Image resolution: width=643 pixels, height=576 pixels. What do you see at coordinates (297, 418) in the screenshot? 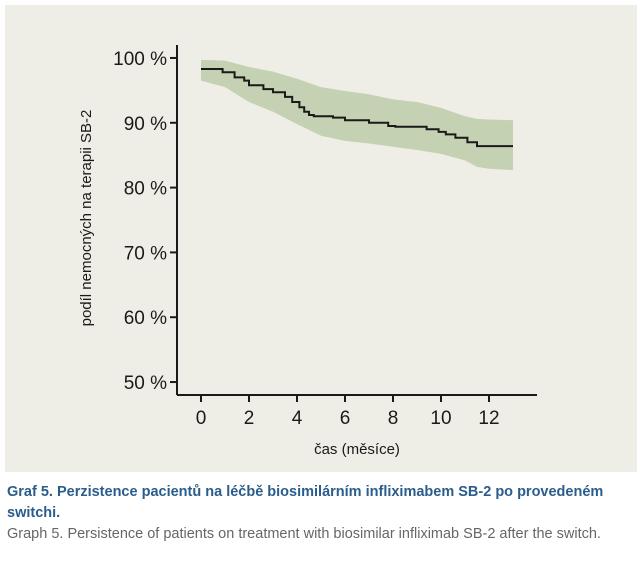
I see `x-tick-label: 4` at bounding box center [297, 418].